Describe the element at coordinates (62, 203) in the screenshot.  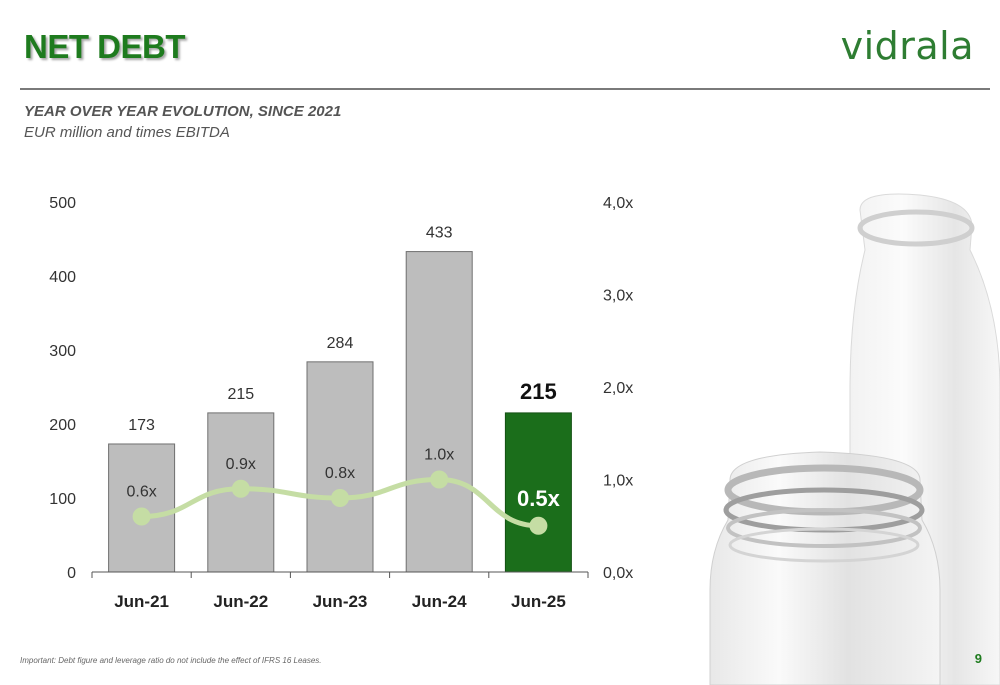
I see `y-tick-label: 500` at that location.